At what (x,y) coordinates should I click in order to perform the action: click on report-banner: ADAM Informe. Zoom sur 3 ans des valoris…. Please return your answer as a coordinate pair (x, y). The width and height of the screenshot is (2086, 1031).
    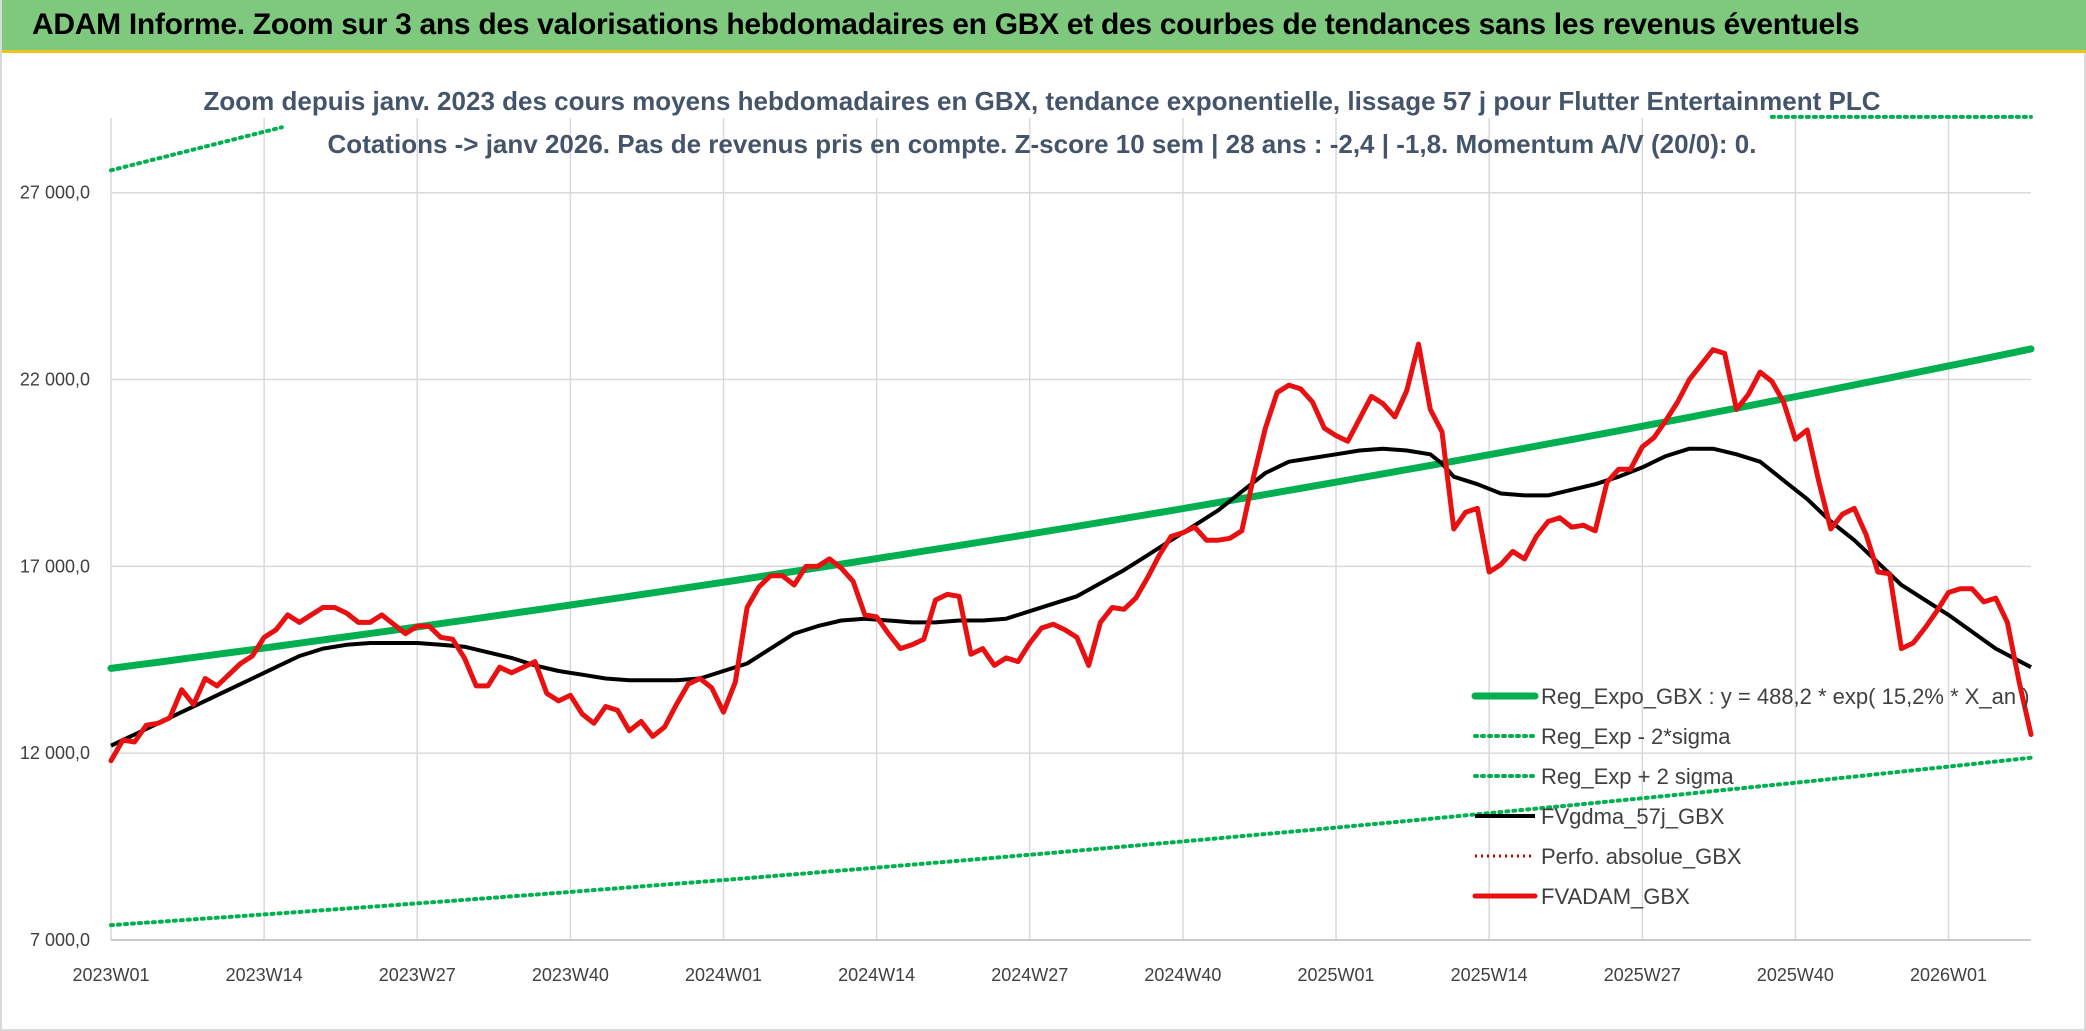
    Looking at the image, I should click on (1044, 26).